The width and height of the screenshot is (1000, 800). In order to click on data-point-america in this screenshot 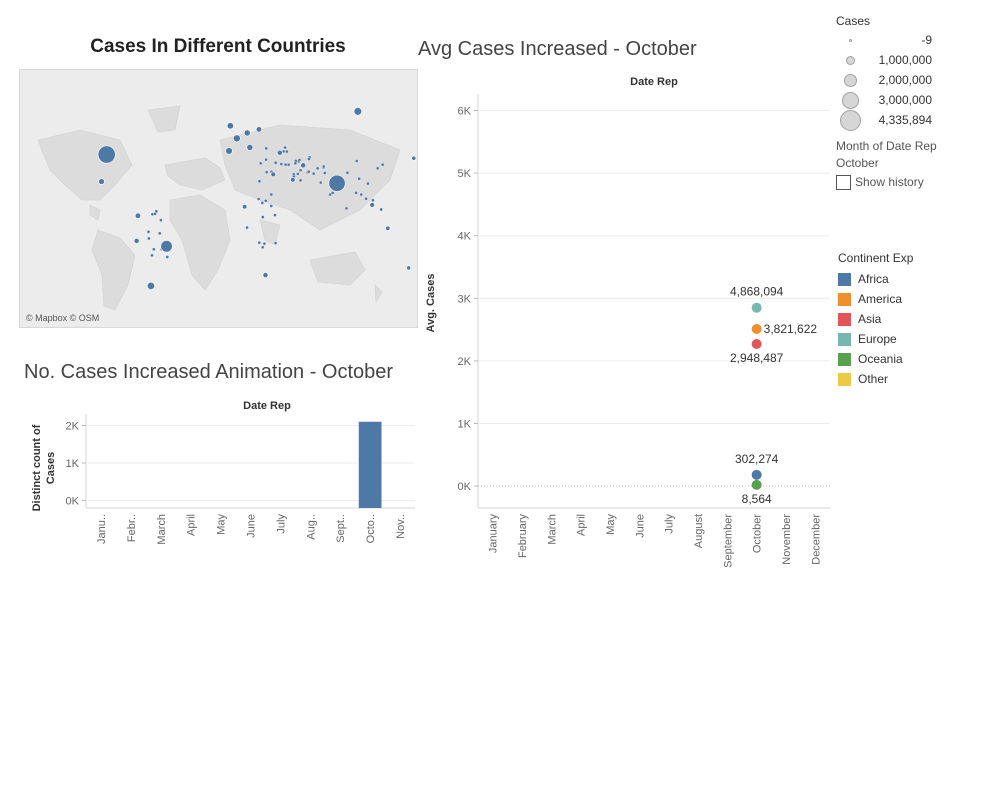, I will do `click(756, 328)`.